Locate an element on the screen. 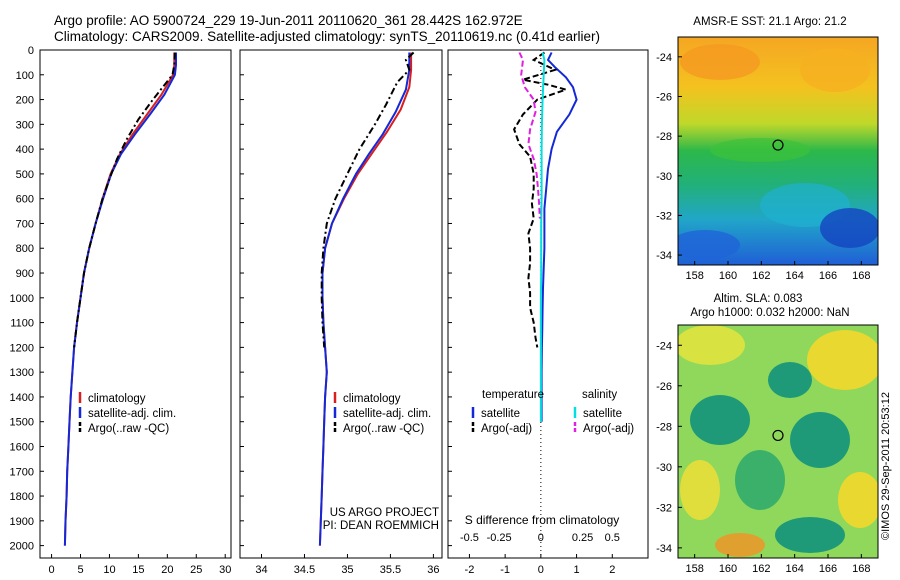 This screenshot has width=900, height=580. y-tick-label: 1200 is located at coordinates (22, 348).